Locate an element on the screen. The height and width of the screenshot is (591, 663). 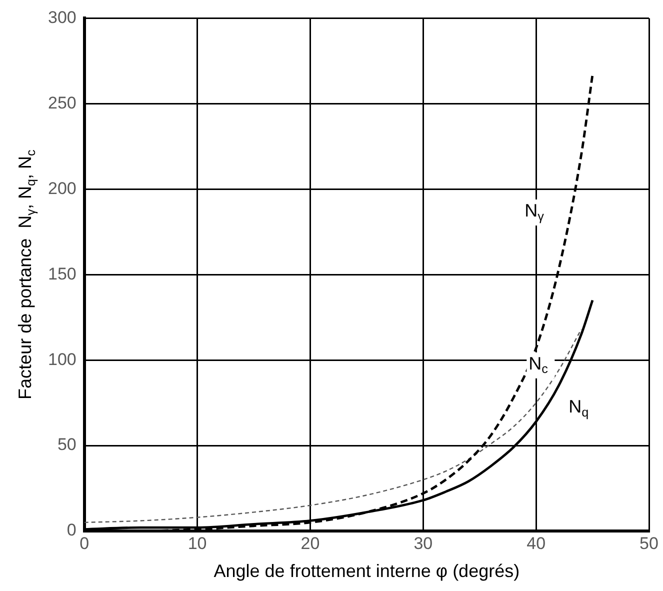
x-tick-label: 50 is located at coordinates (649, 543).